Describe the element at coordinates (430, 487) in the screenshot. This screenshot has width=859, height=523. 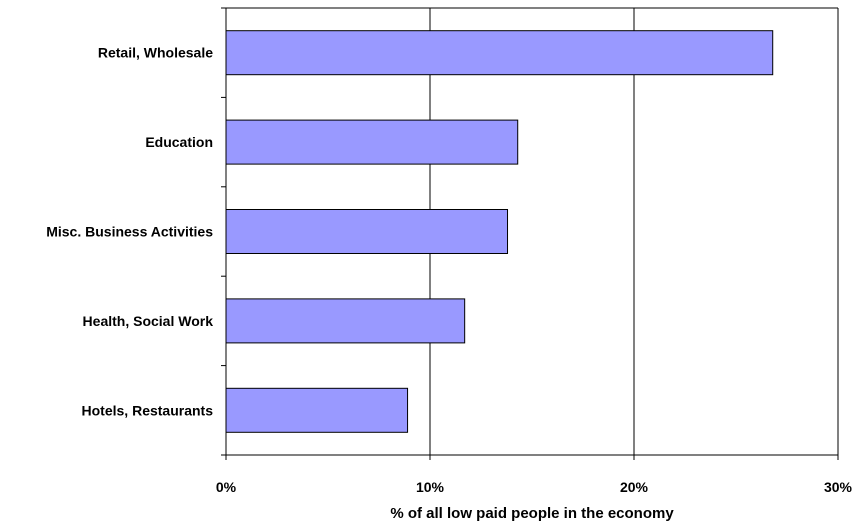
I see `x-tick-label: 10%` at that location.